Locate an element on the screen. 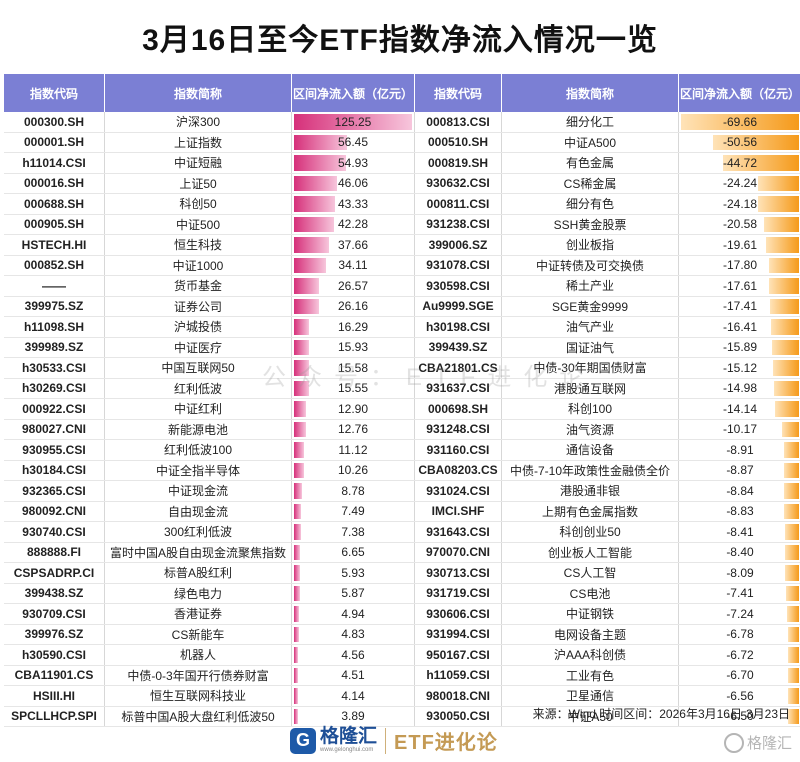 This screenshot has height=762, width=800. net-inflow-value: 4.94 is located at coordinates (353, 613).